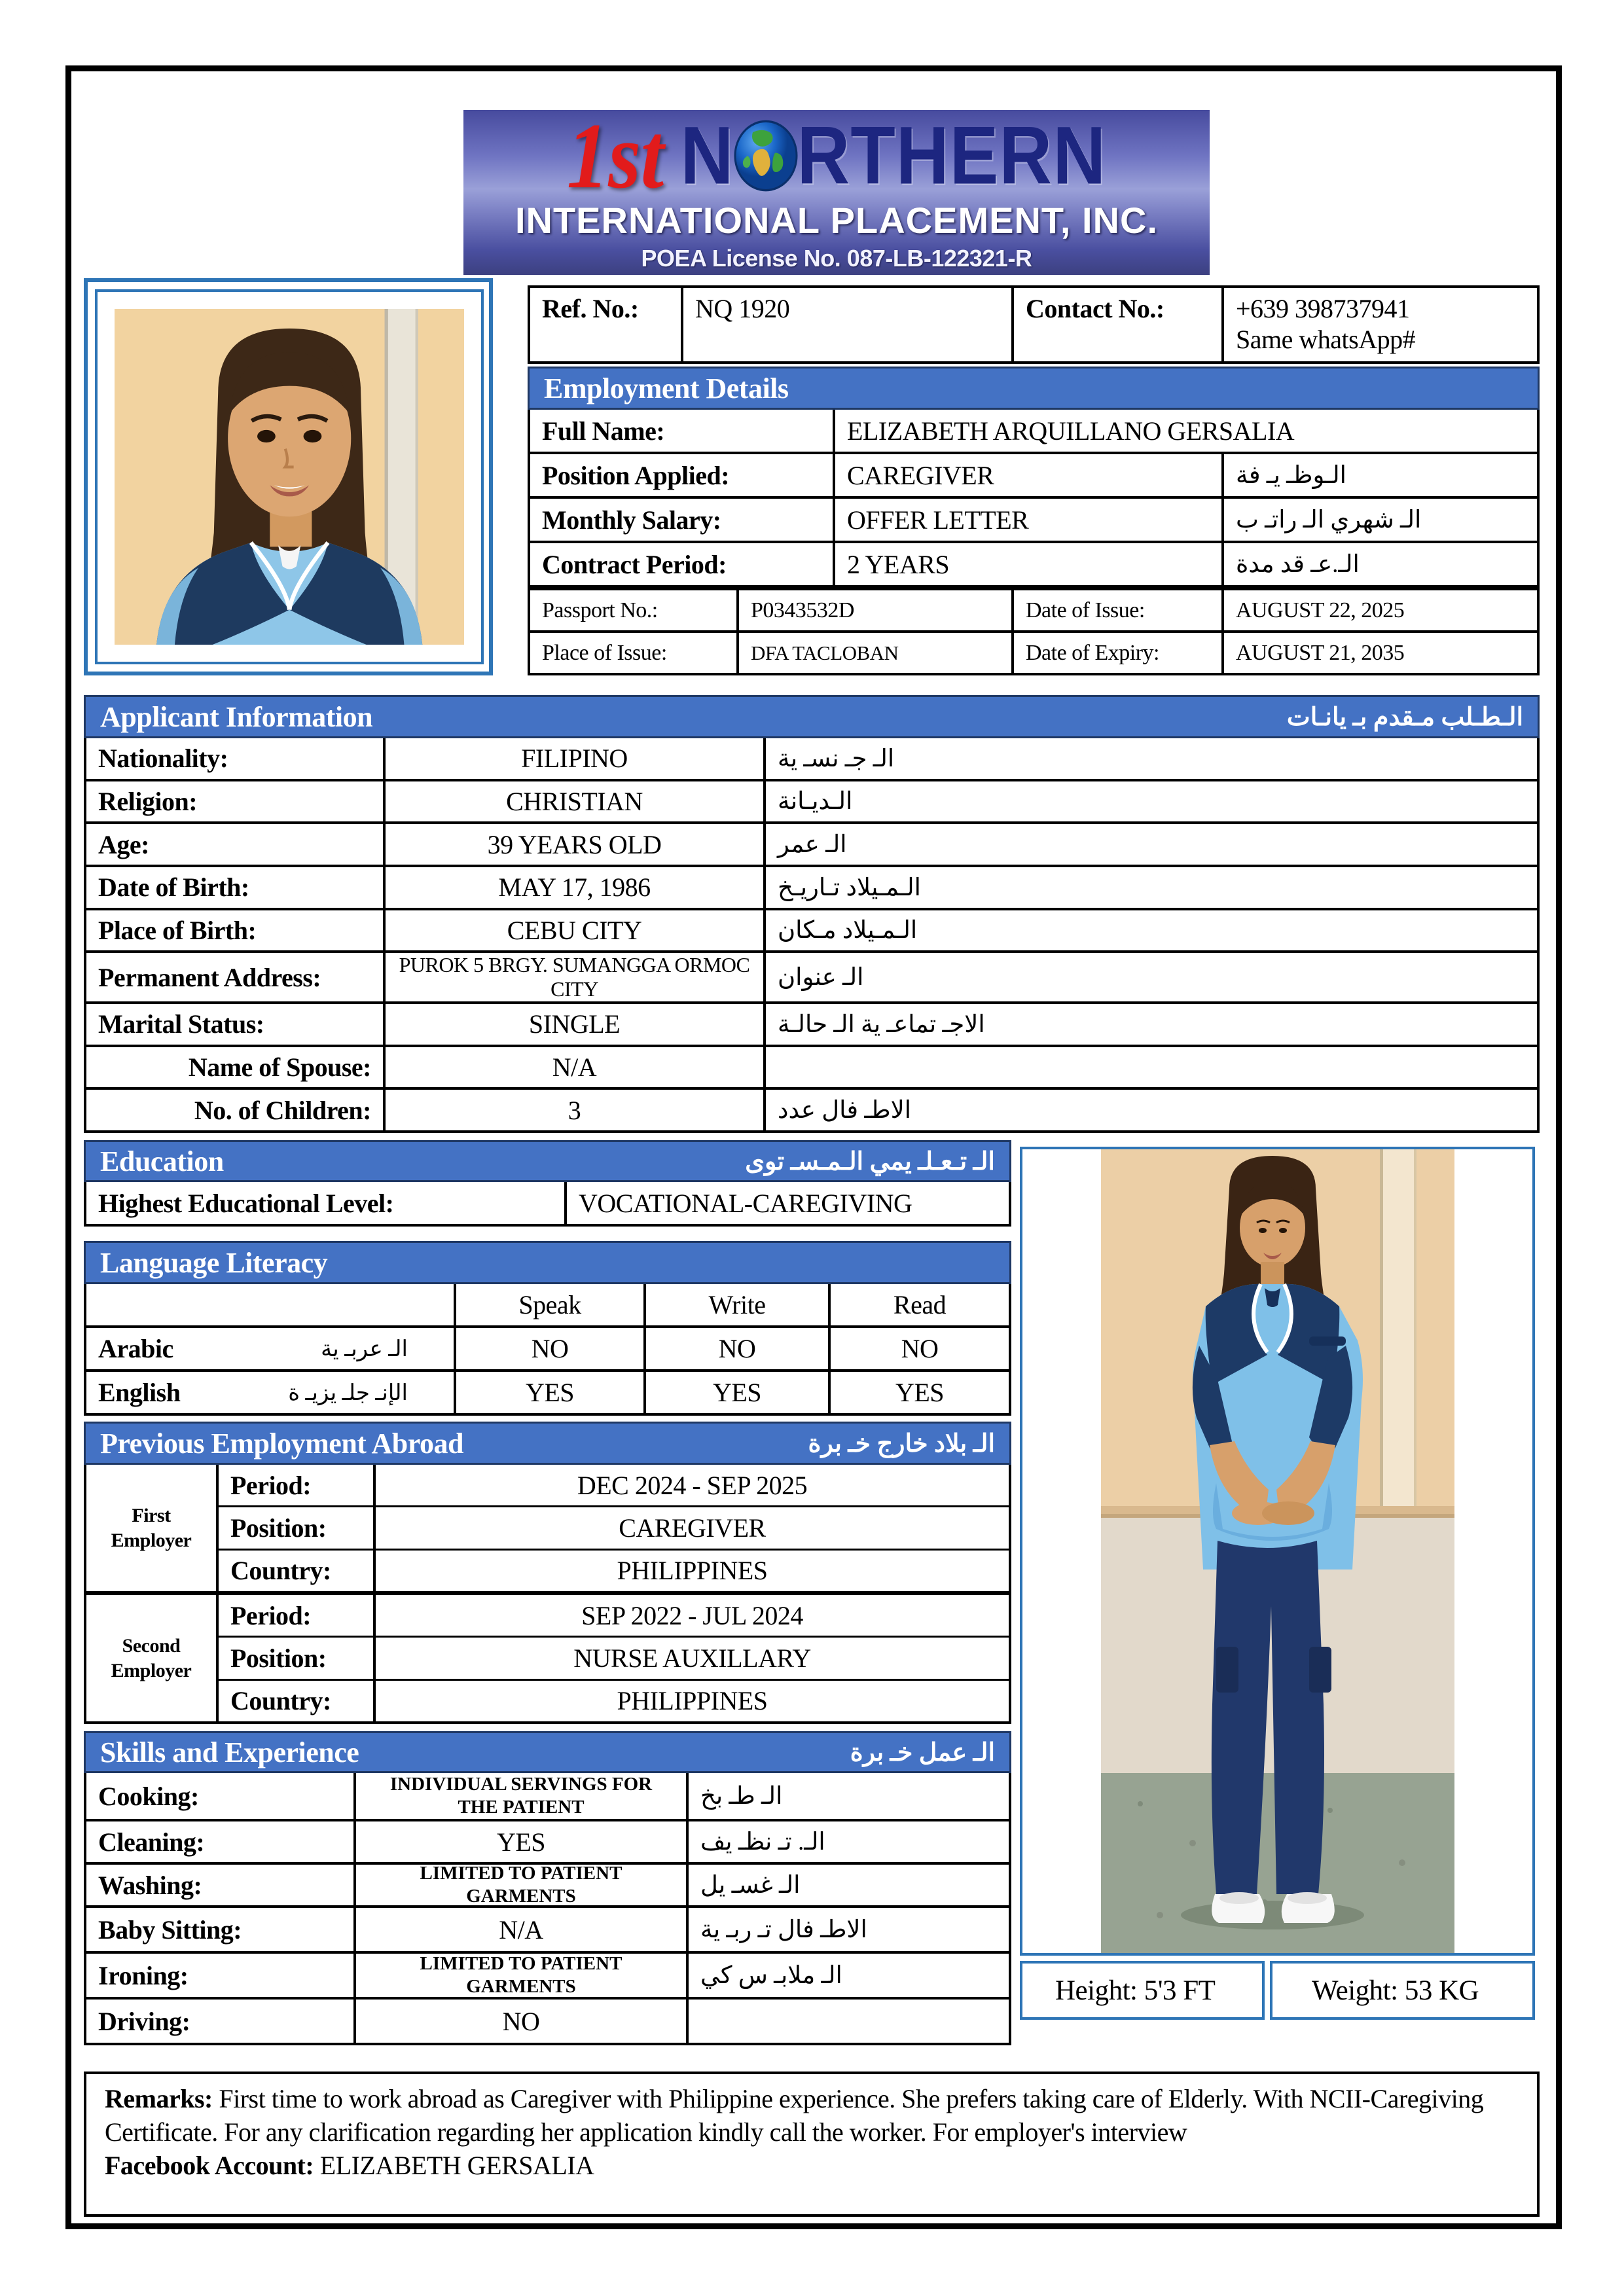 This screenshot has height=2296, width=1624. Describe the element at coordinates (1405, 717) in the screenshot. I see `applicant-information-title-arabic: الـطـلب مـقدم بـ يانـات` at that location.